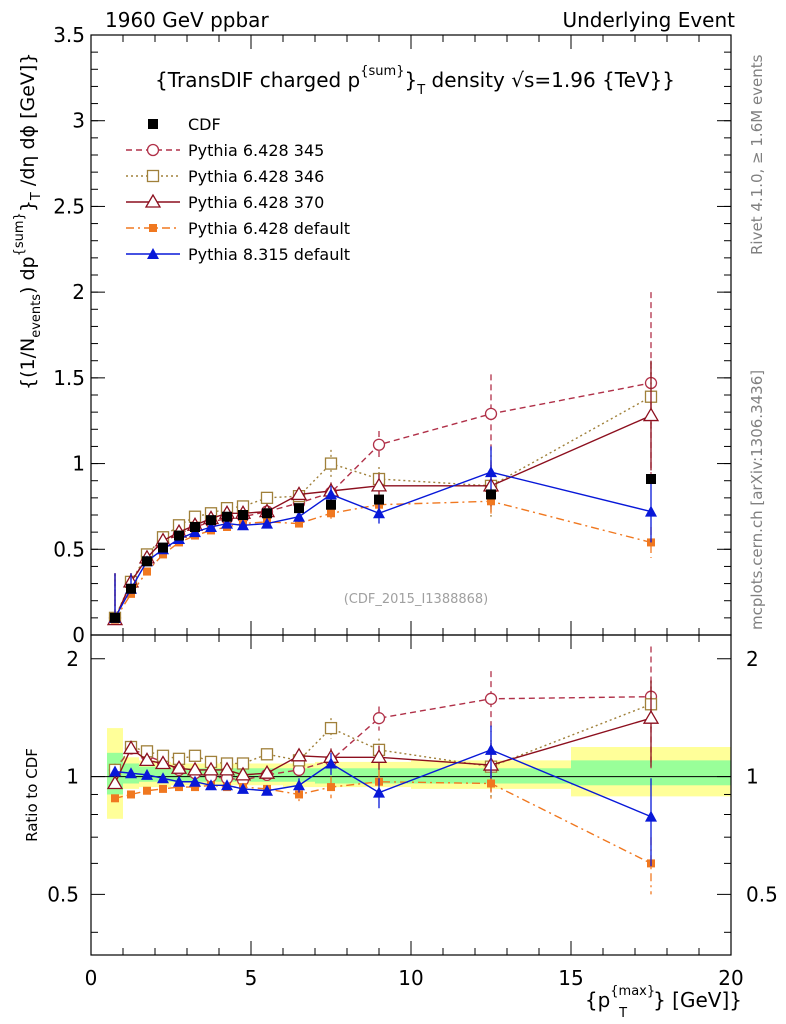 This screenshot has width=786, height=1024. Describe the element at coordinates (78, 635) in the screenshot. I see `main-ytick-label: 0` at that location.